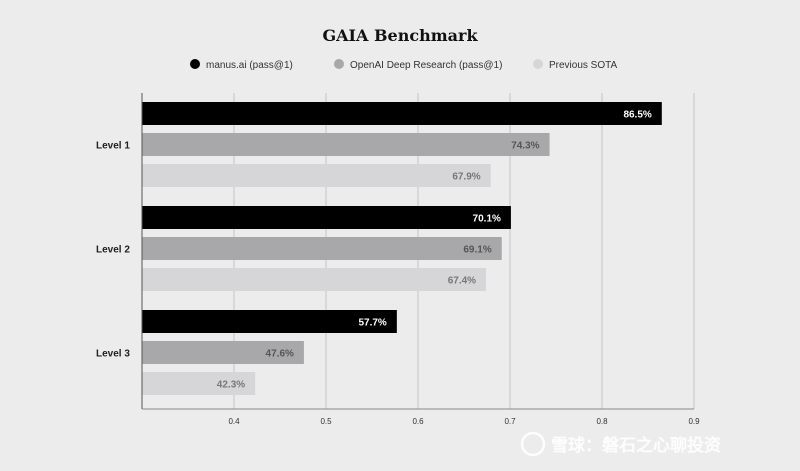 The width and height of the screenshot is (800, 471). I want to click on x-tick-label: 0.7, so click(510, 421).